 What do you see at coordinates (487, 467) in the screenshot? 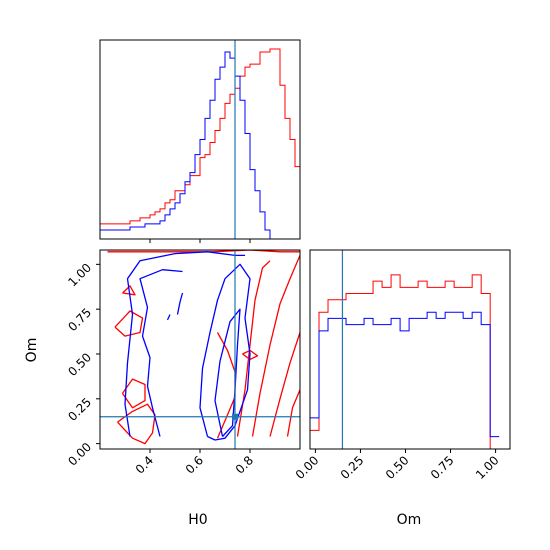
I see `om-x-tick-label-4: 1.00` at bounding box center [487, 467].